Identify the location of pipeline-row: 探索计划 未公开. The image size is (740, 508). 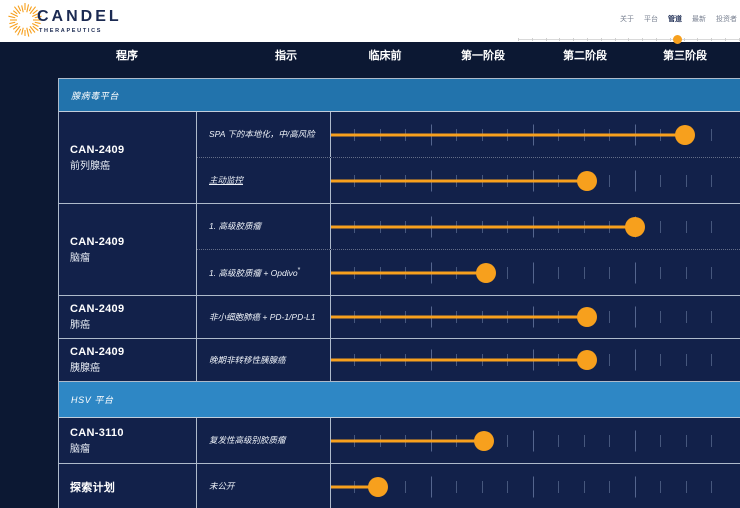
(399, 486).